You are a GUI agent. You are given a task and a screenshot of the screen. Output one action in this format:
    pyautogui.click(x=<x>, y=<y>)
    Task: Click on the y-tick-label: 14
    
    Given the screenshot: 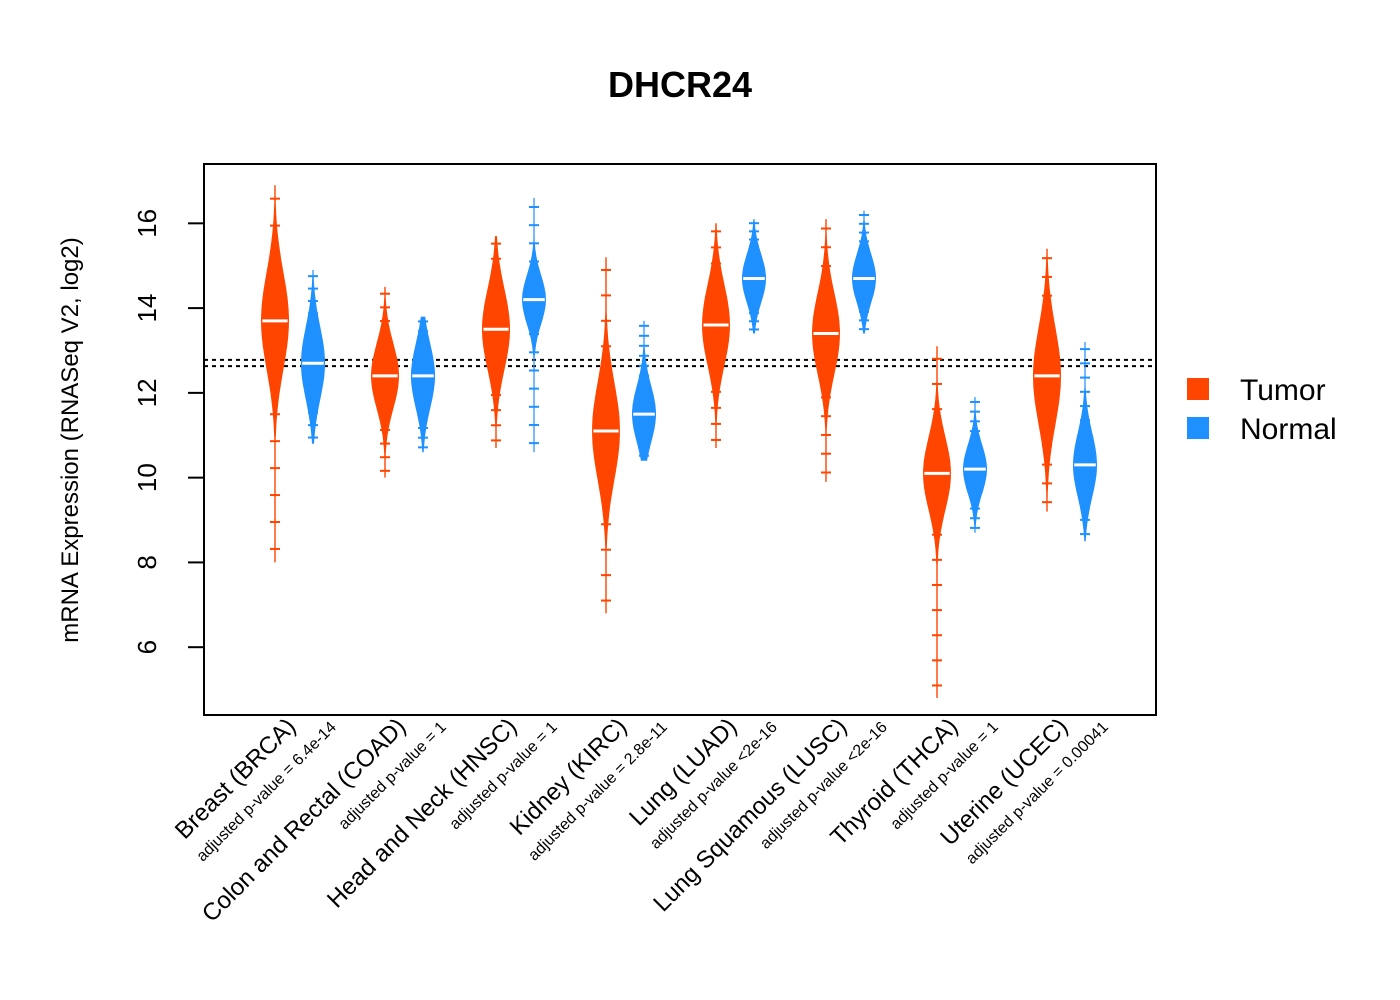 What is the action you would take?
    pyautogui.click(x=147, y=308)
    